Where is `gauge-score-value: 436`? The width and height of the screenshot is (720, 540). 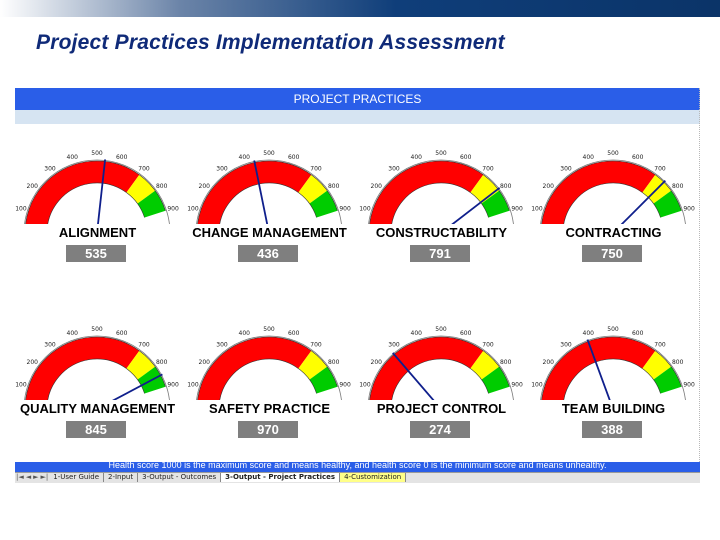
gauge-score-value: 436 is located at coordinates (268, 253).